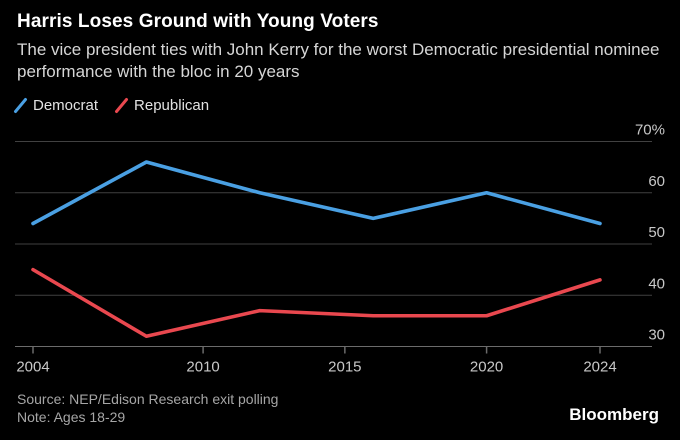  I want to click on y-axis-label: 30, so click(656, 335).